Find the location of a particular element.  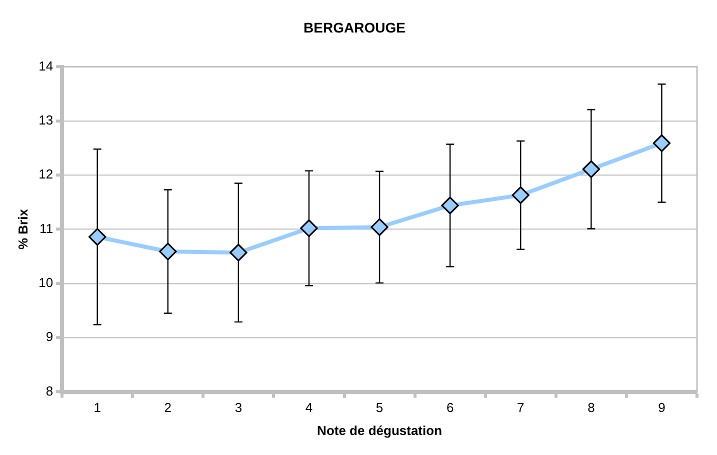

x-tick-label: 9 is located at coordinates (662, 408).